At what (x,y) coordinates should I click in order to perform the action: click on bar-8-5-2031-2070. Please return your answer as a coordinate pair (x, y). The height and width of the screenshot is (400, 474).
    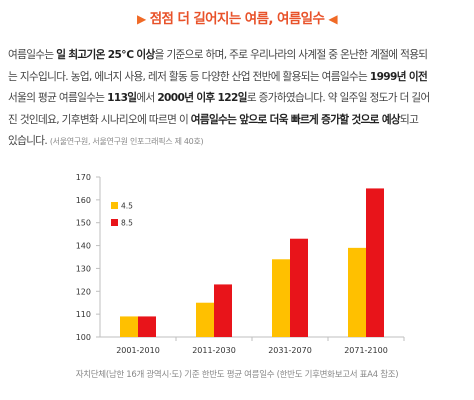
    Looking at the image, I should click on (299, 287).